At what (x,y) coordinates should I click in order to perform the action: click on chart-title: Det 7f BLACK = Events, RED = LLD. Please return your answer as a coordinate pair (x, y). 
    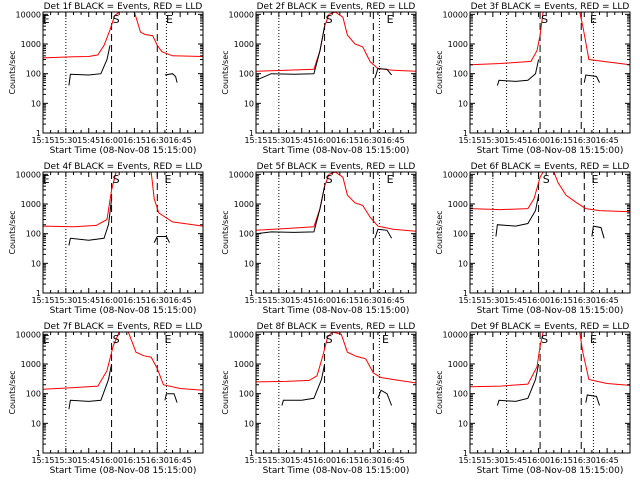
    Looking at the image, I should click on (123, 327).